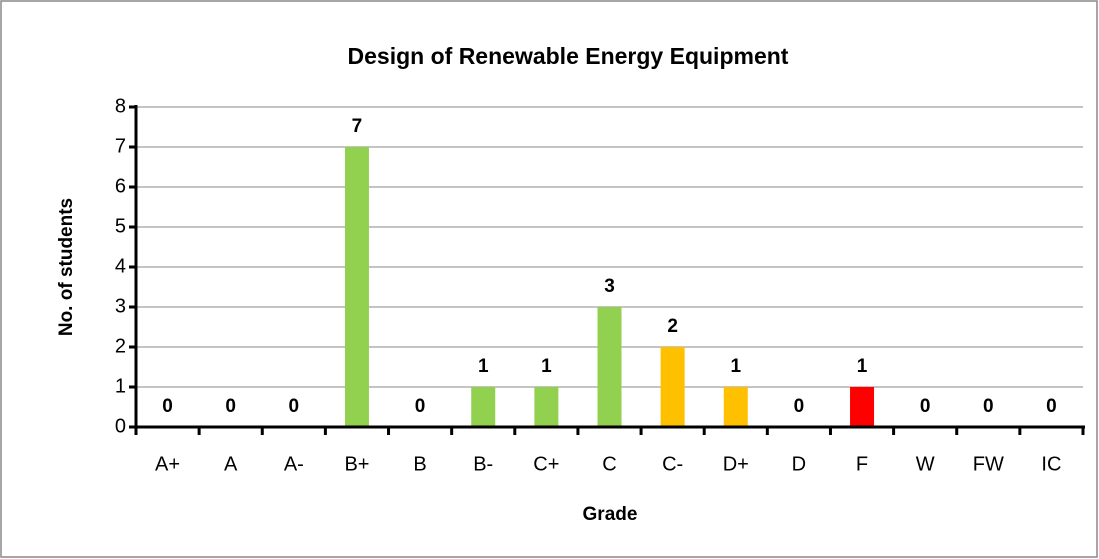  Describe the element at coordinates (672, 464) in the screenshot. I see `x-tick-label: C-` at that location.